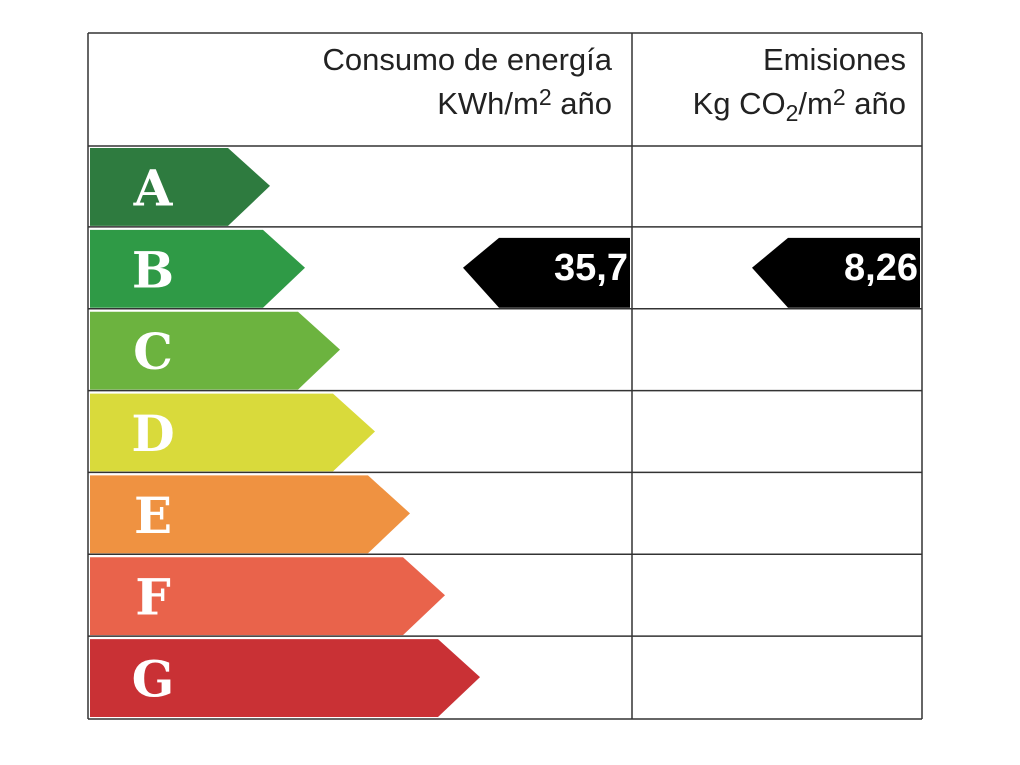 This screenshot has width=1020, height=765. What do you see at coordinates (153, 351) in the screenshot?
I see `class-letter: C` at bounding box center [153, 351].